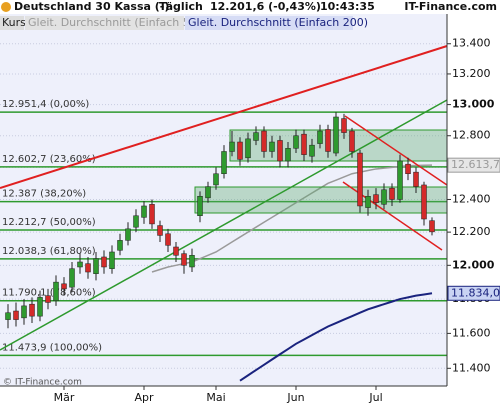  Describe the element at coordinates (473, 104) in the screenshot. I see `y-tick-label: 13.000` at that location.